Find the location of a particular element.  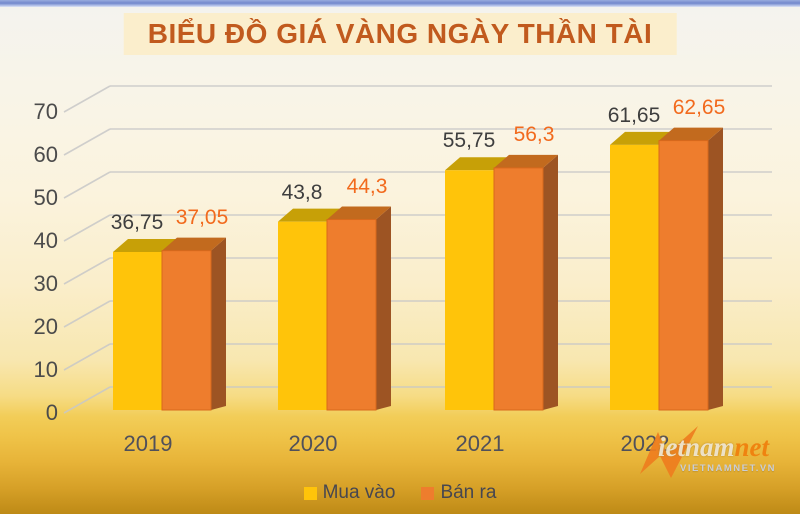

x-axis-category-label: 2019 is located at coordinates (148, 443).